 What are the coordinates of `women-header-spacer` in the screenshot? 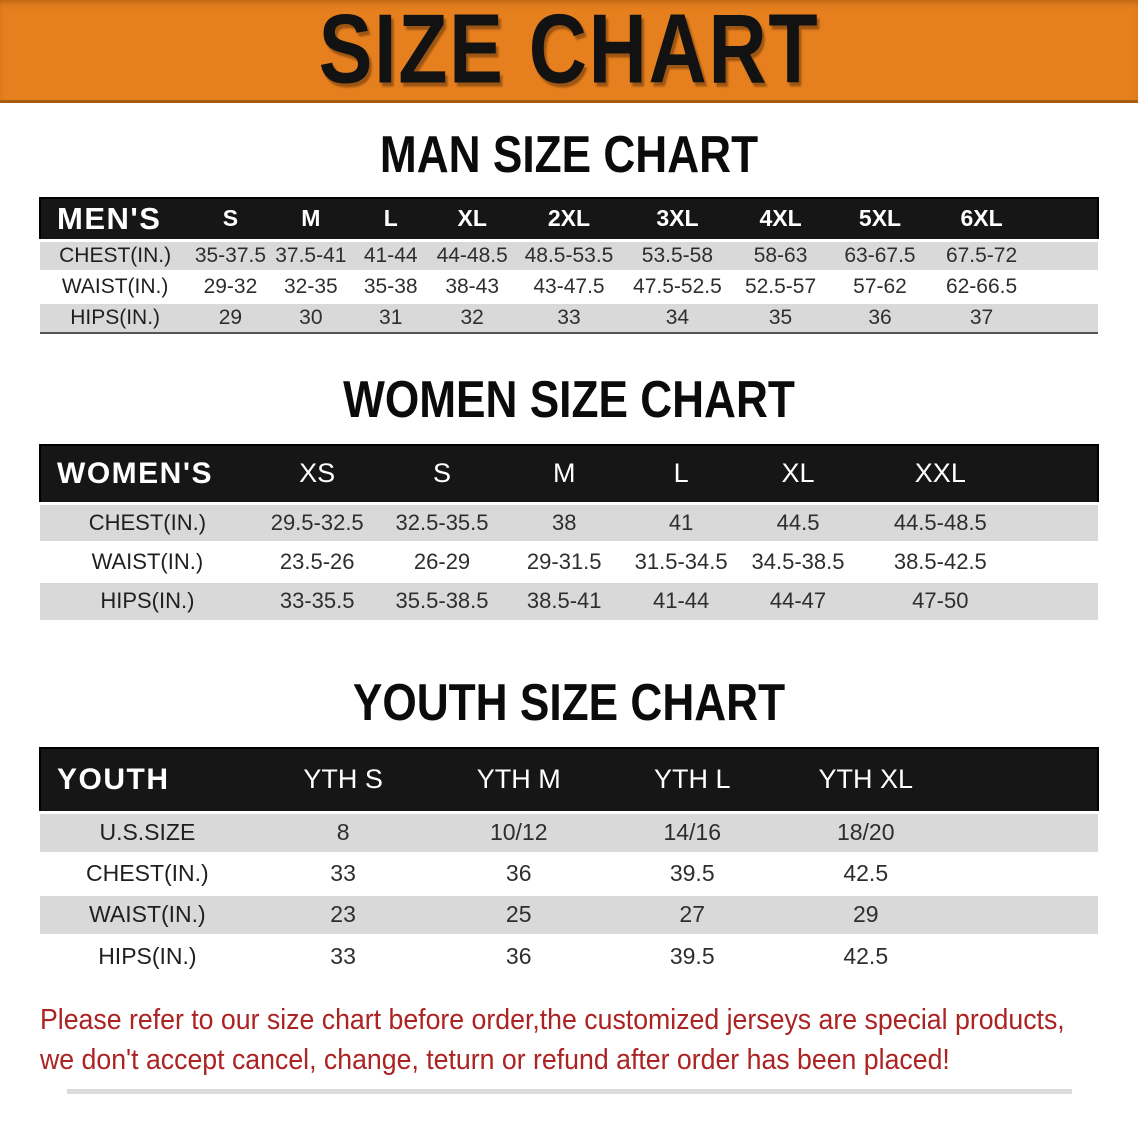 It's located at (1060, 474).